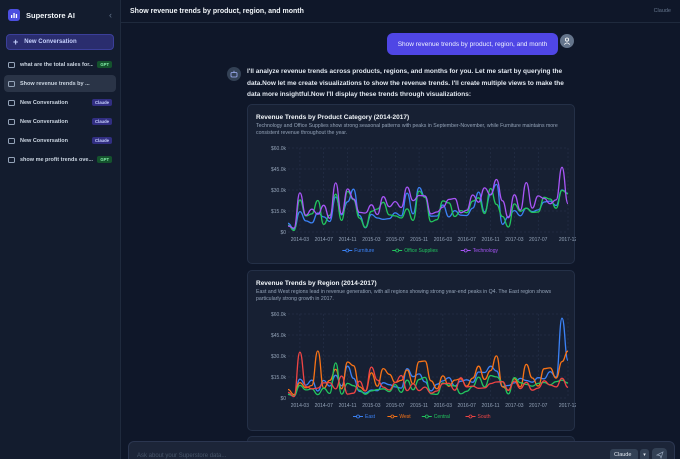 This screenshot has width=680, height=459. I want to click on series-line-central, so click(428, 379).